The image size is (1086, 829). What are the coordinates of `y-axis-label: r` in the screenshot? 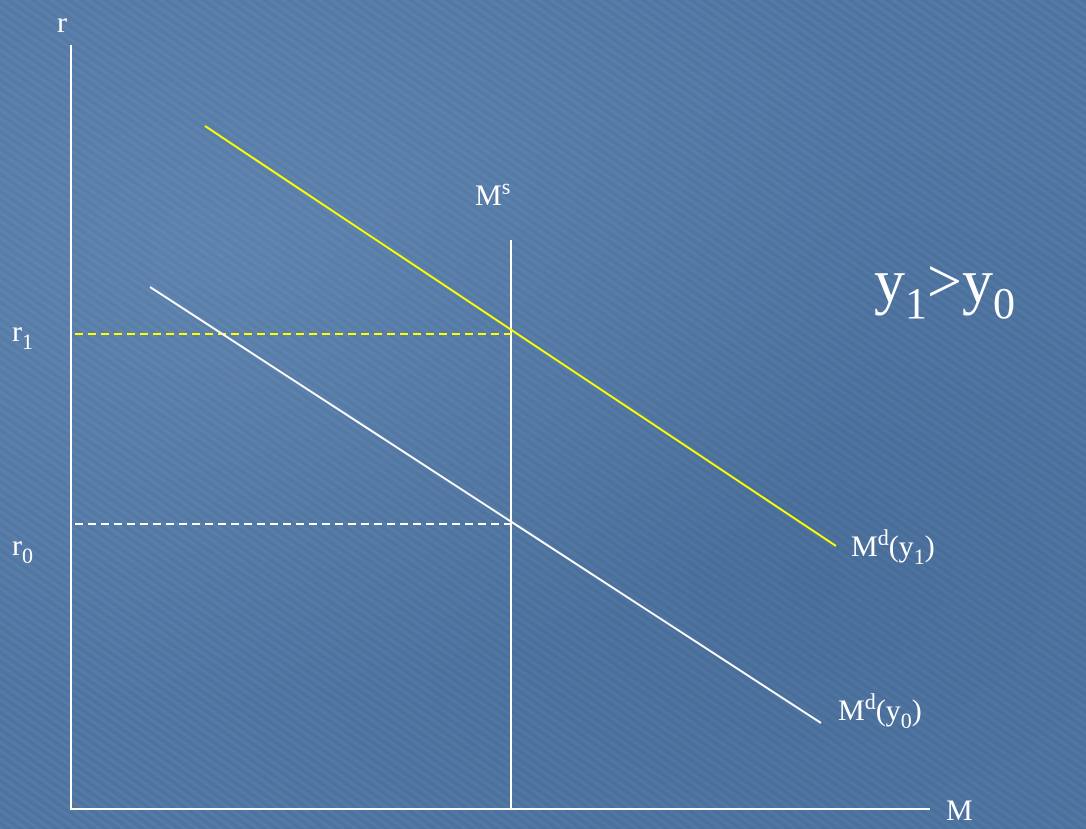 It's located at (62, 22).